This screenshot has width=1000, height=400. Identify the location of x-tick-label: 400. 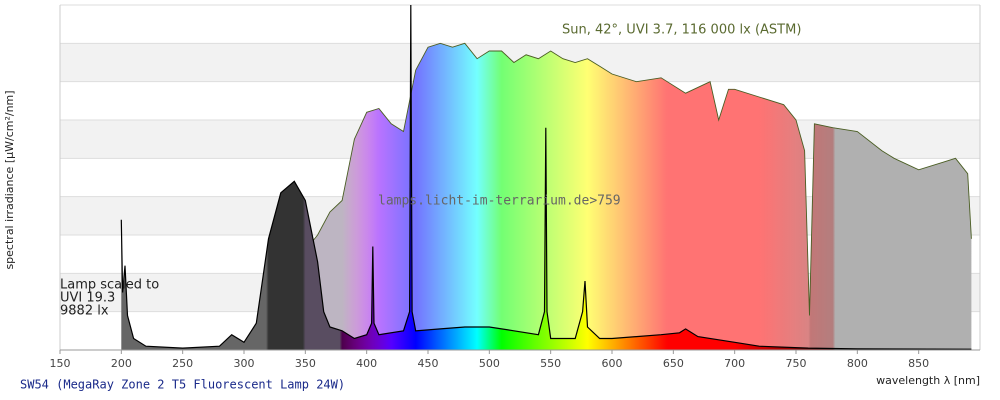
(366, 363).